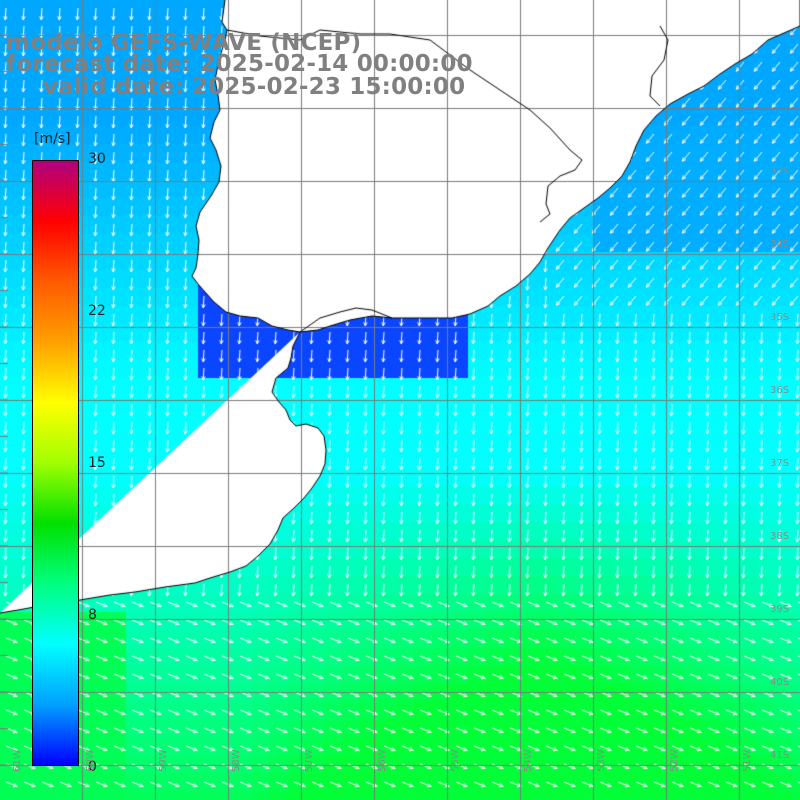 The image size is (800, 800). What do you see at coordinates (97, 463) in the screenshot?
I see `colorbar-tick-15: 15` at bounding box center [97, 463].